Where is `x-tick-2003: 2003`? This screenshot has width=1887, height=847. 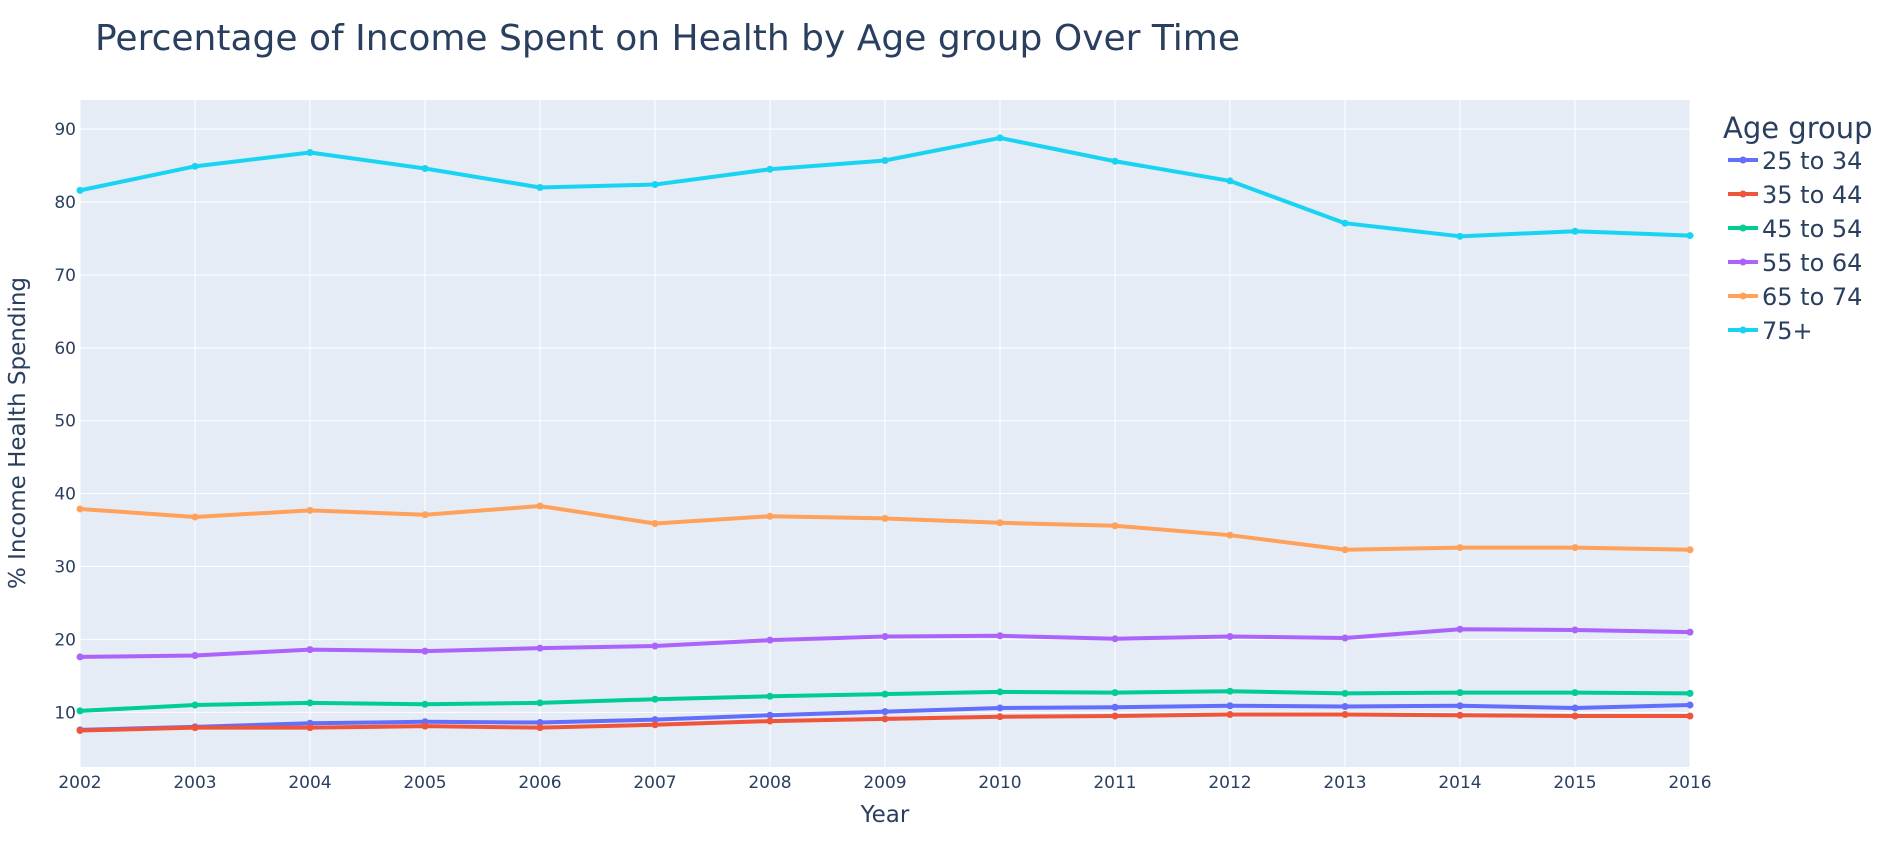 x-tick-2003: 2003 is located at coordinates (194, 783).